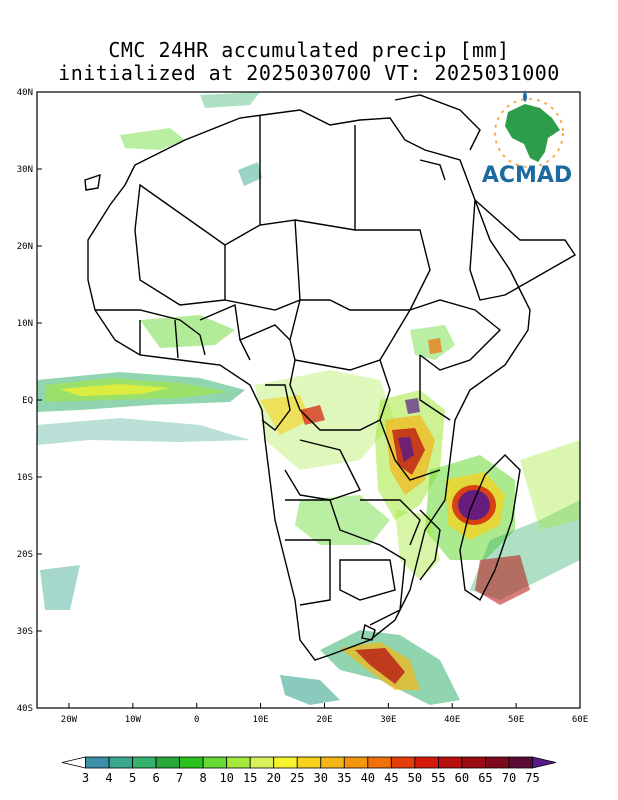 The image size is (618, 800). I want to click on colorbar-label: 55, so click(438, 778).